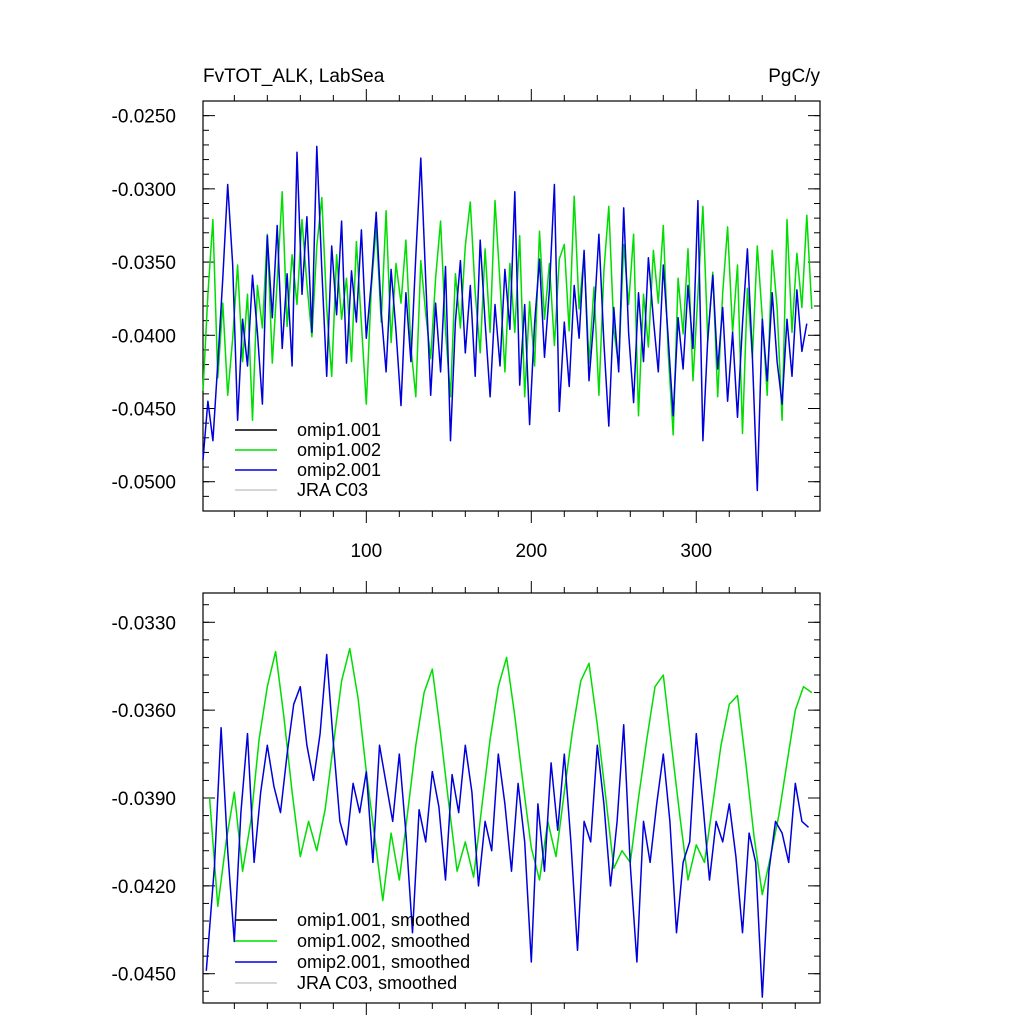  I want to click on legend-label: omip1.002, so click(339, 450).